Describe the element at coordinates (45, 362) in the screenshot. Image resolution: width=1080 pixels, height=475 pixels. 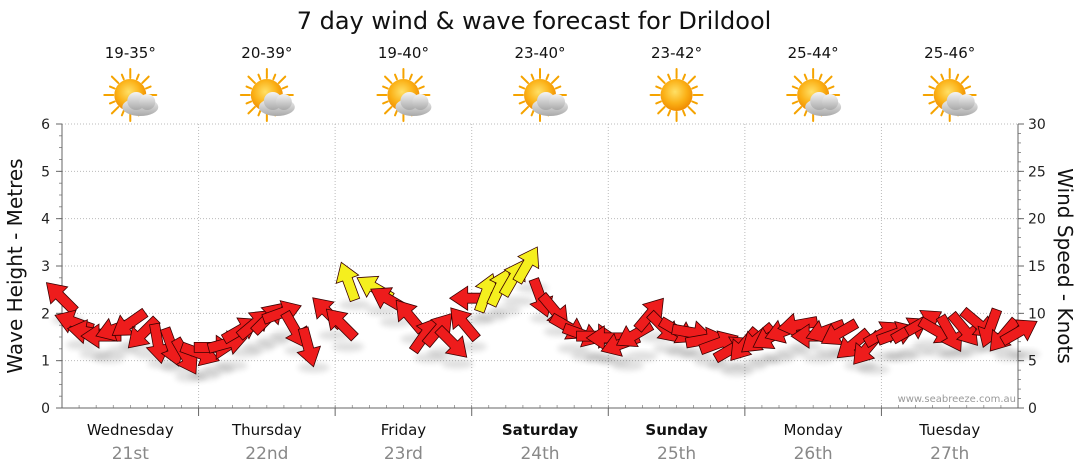
I see `y-tick-left-label: 1` at that location.